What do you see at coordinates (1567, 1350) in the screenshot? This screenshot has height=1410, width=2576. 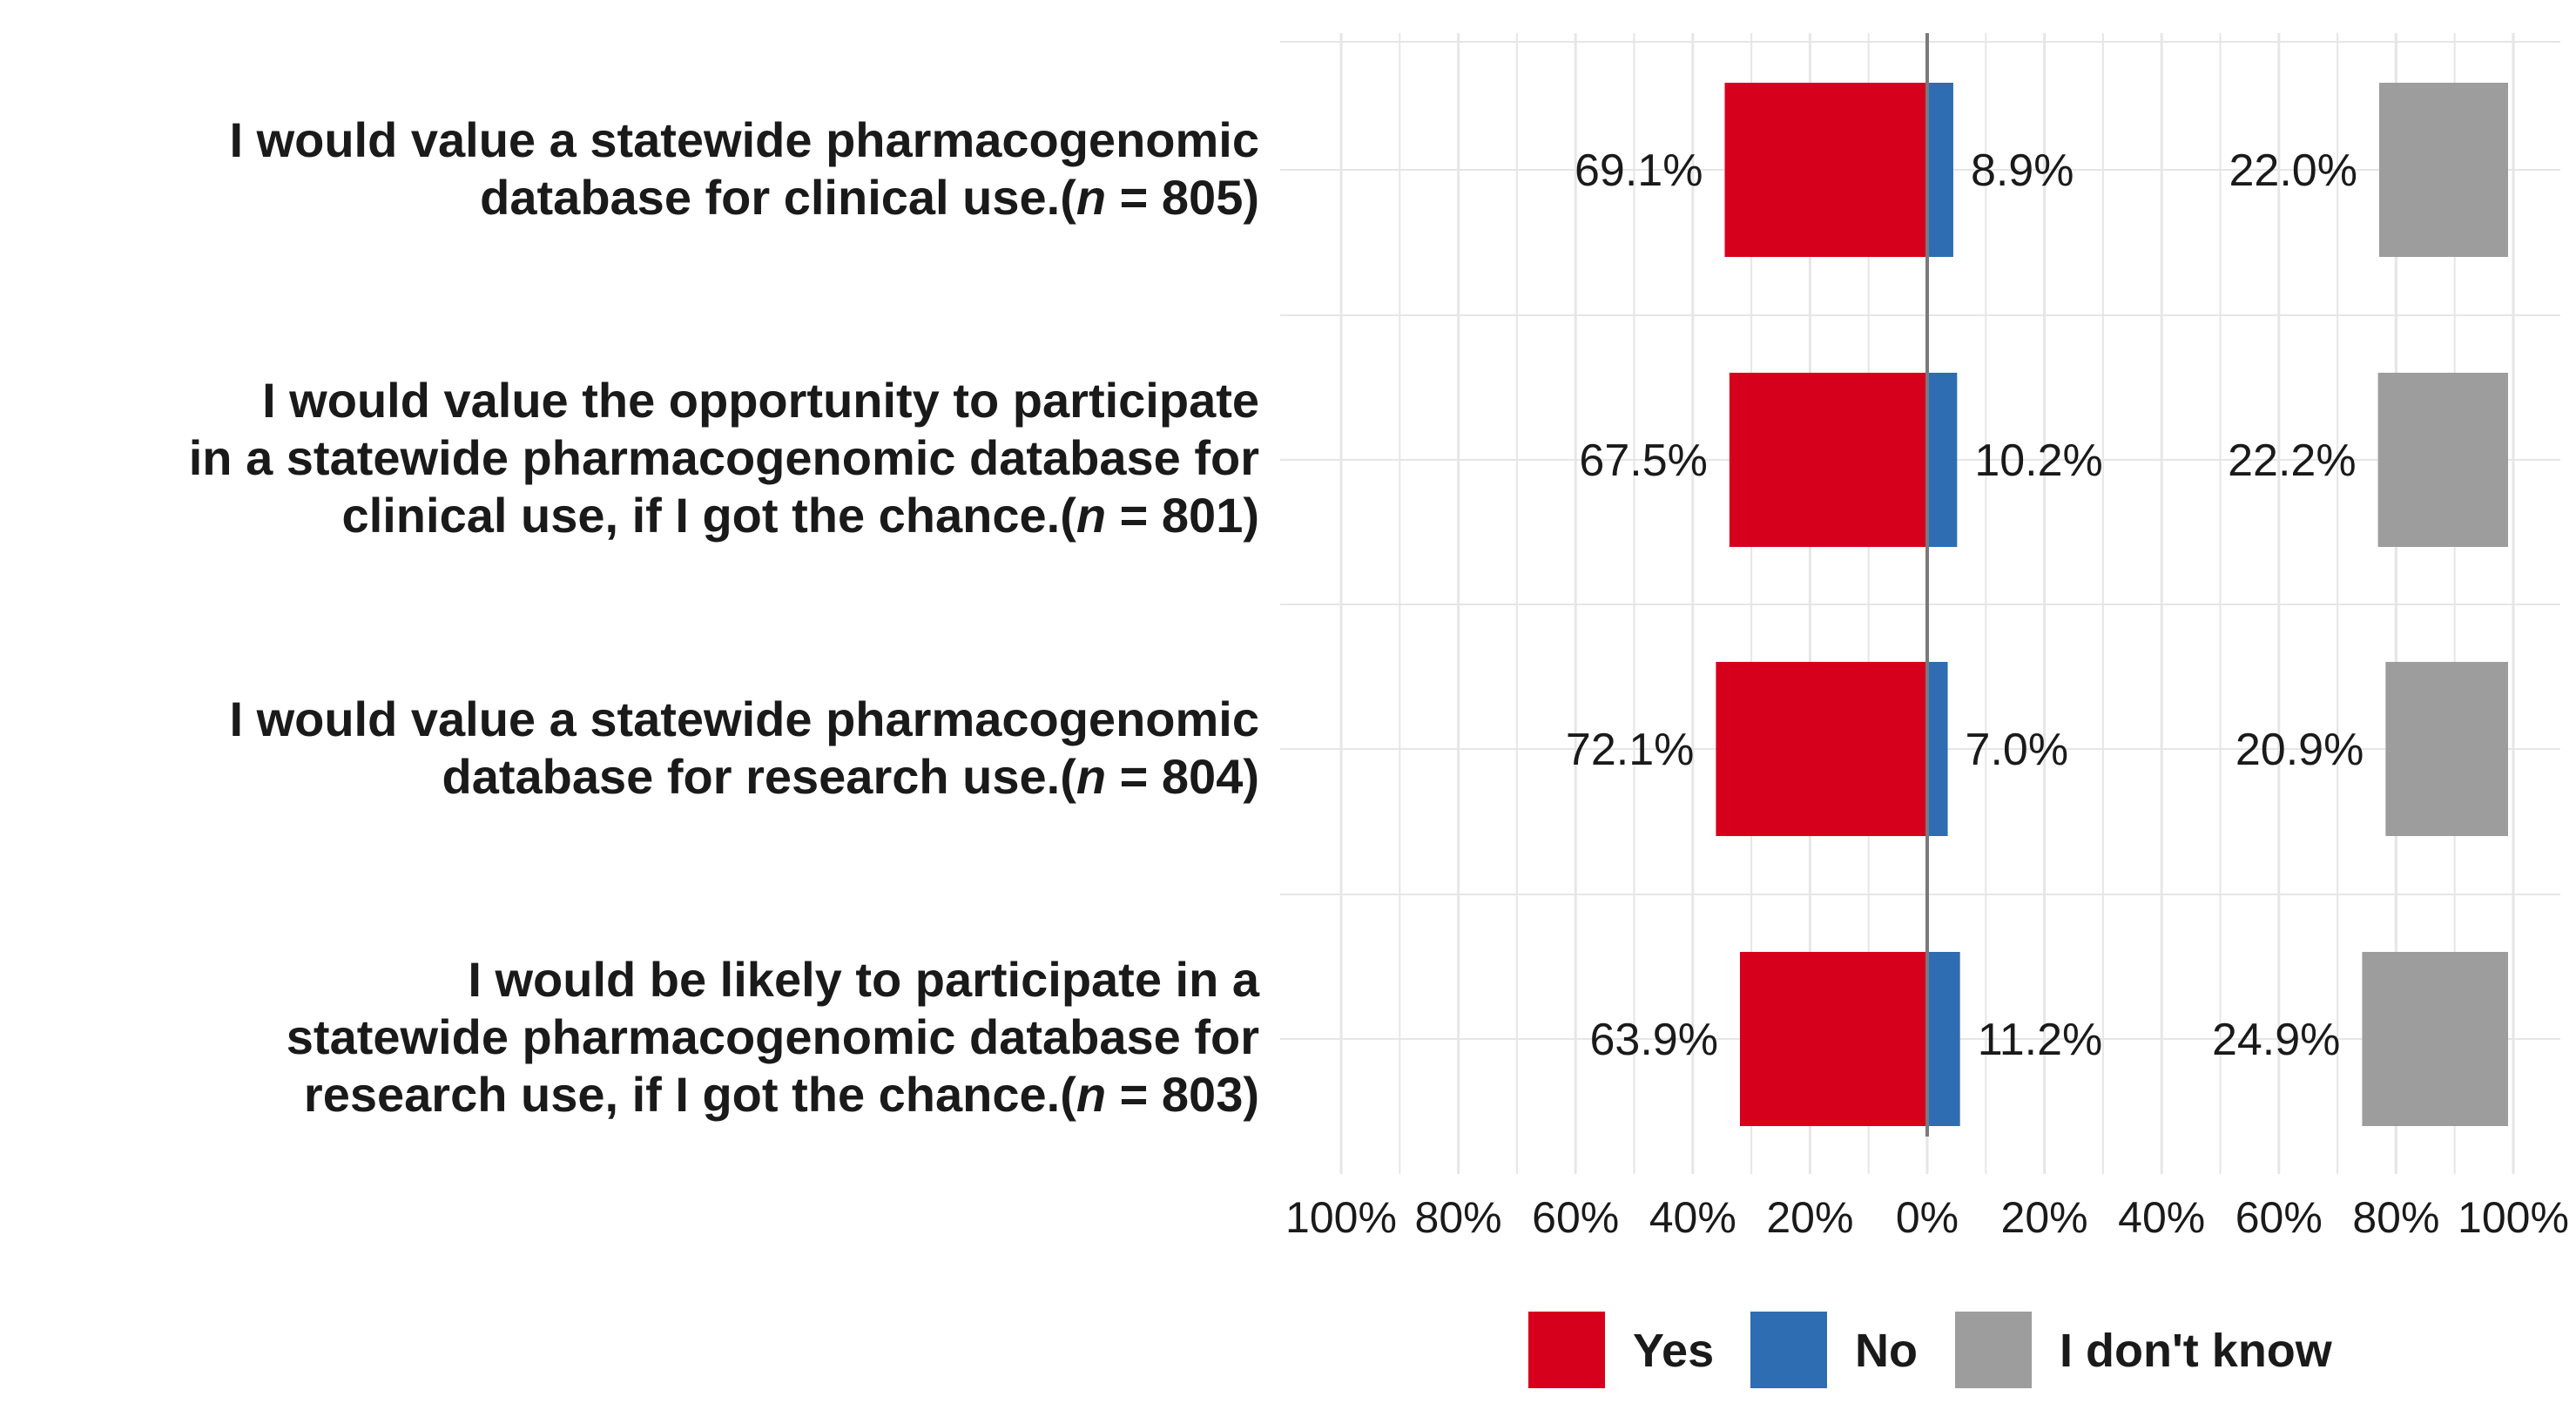 I see `legend-swatch-yes` at bounding box center [1567, 1350].